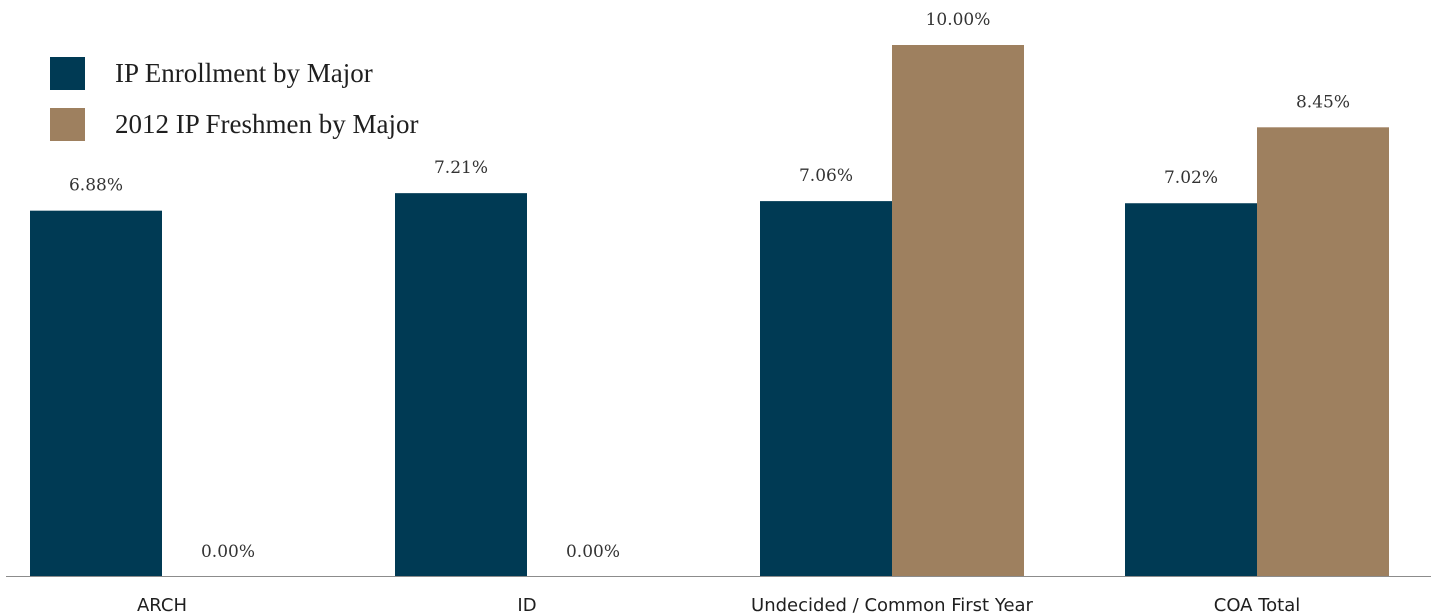 Image resolution: width=1431 pixels, height=615 pixels. What do you see at coordinates (67, 124) in the screenshot?
I see `legend-swatch-2012-ip-freshmen-by-major` at bounding box center [67, 124].